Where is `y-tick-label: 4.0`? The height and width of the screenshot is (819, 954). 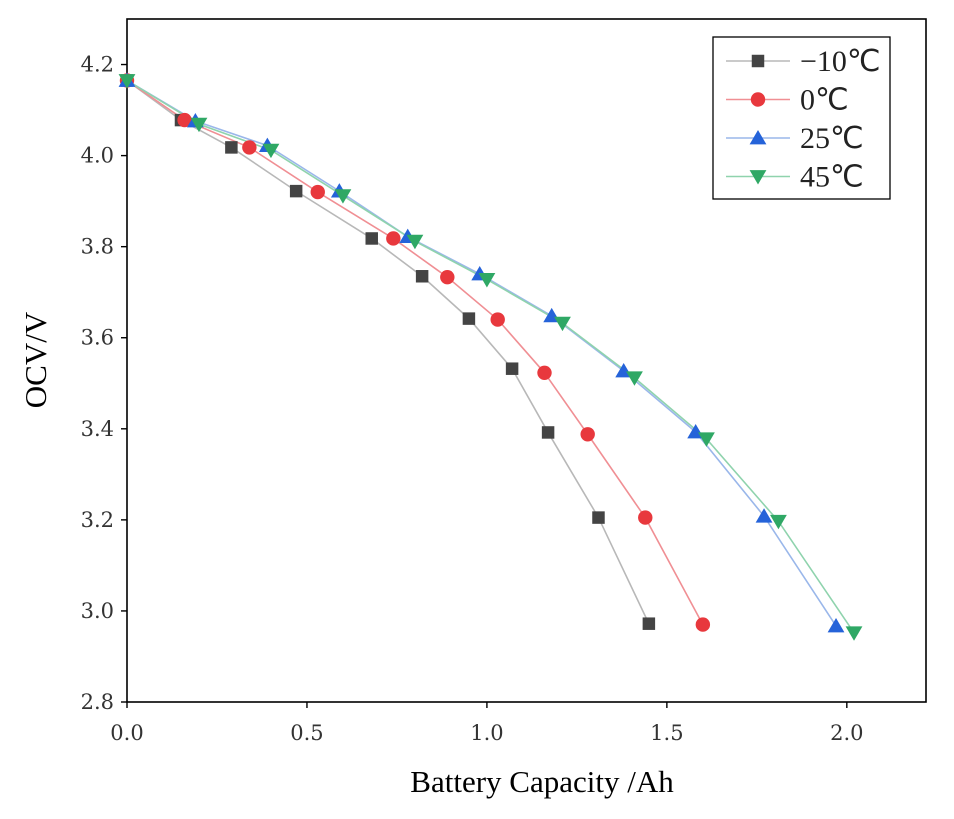
y-tick-label: 4.0 is located at coordinates (97, 156).